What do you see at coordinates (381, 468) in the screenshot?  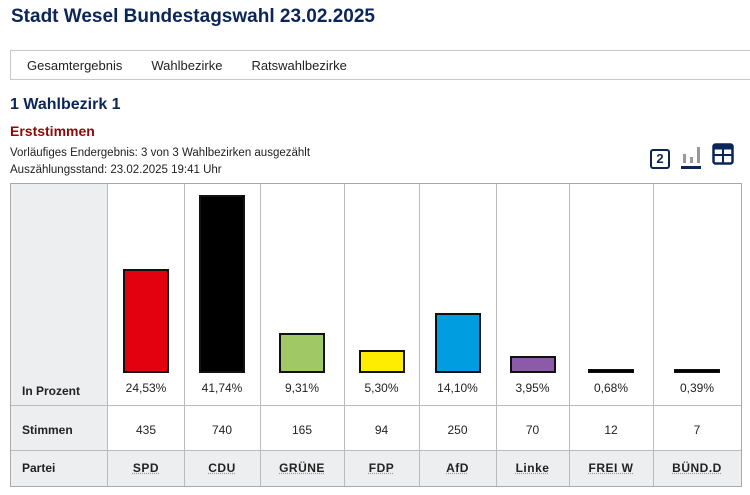 I see `party-name: FDP` at bounding box center [381, 468].